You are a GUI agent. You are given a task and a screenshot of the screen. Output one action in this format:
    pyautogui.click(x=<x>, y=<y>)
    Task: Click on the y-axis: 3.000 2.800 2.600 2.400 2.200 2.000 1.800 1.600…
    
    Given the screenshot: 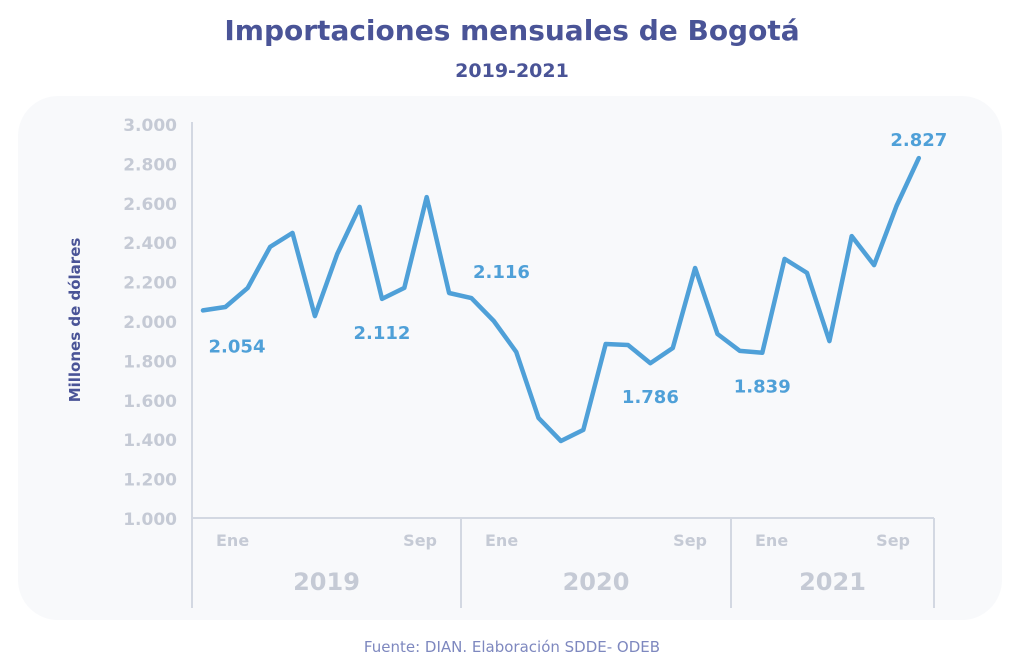 What is the action you would take?
    pyautogui.click(x=158, y=362)
    